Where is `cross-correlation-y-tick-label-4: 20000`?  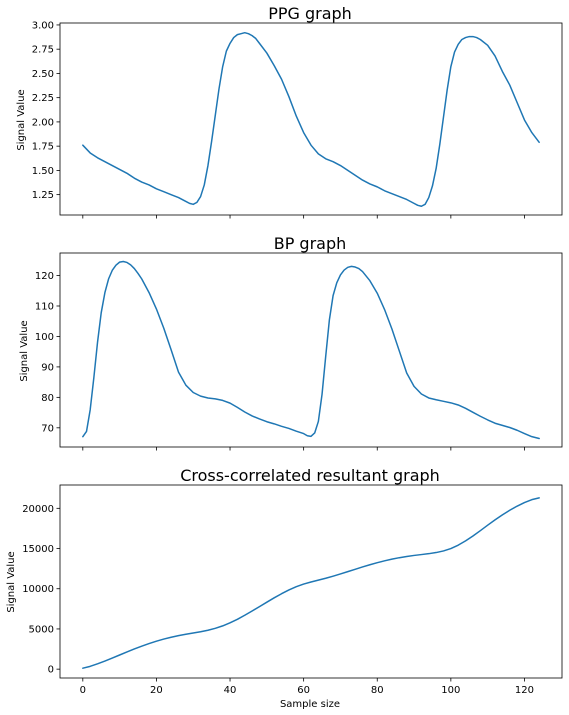
cross-correlation-y-tick-label-4: 20000 is located at coordinates (38, 509).